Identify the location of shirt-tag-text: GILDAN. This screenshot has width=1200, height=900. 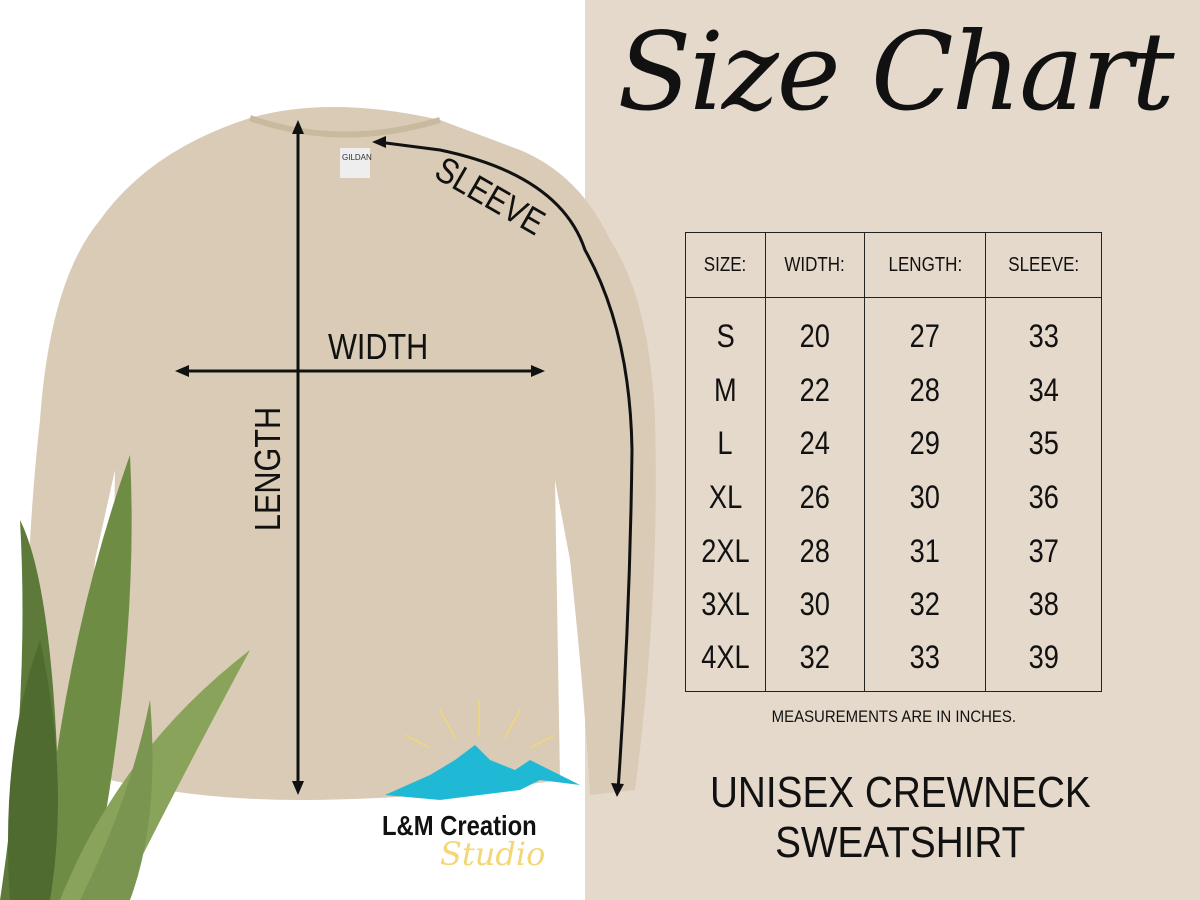
(357, 157).